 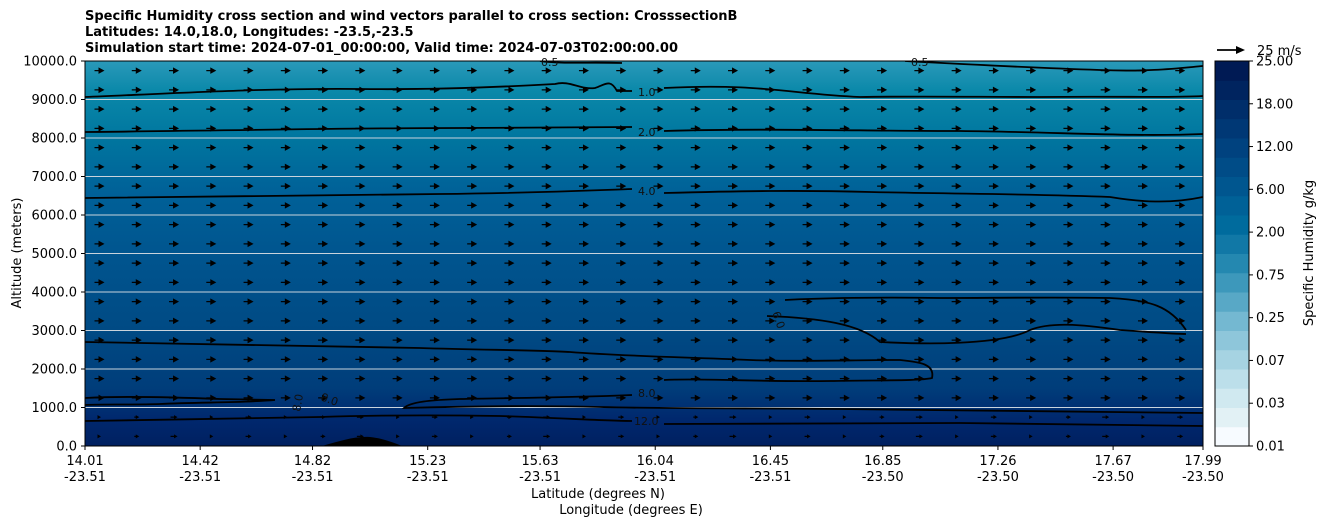 What do you see at coordinates (647, 393) in the screenshot?
I see `contour-label-8.0-a: 8.0` at bounding box center [647, 393].